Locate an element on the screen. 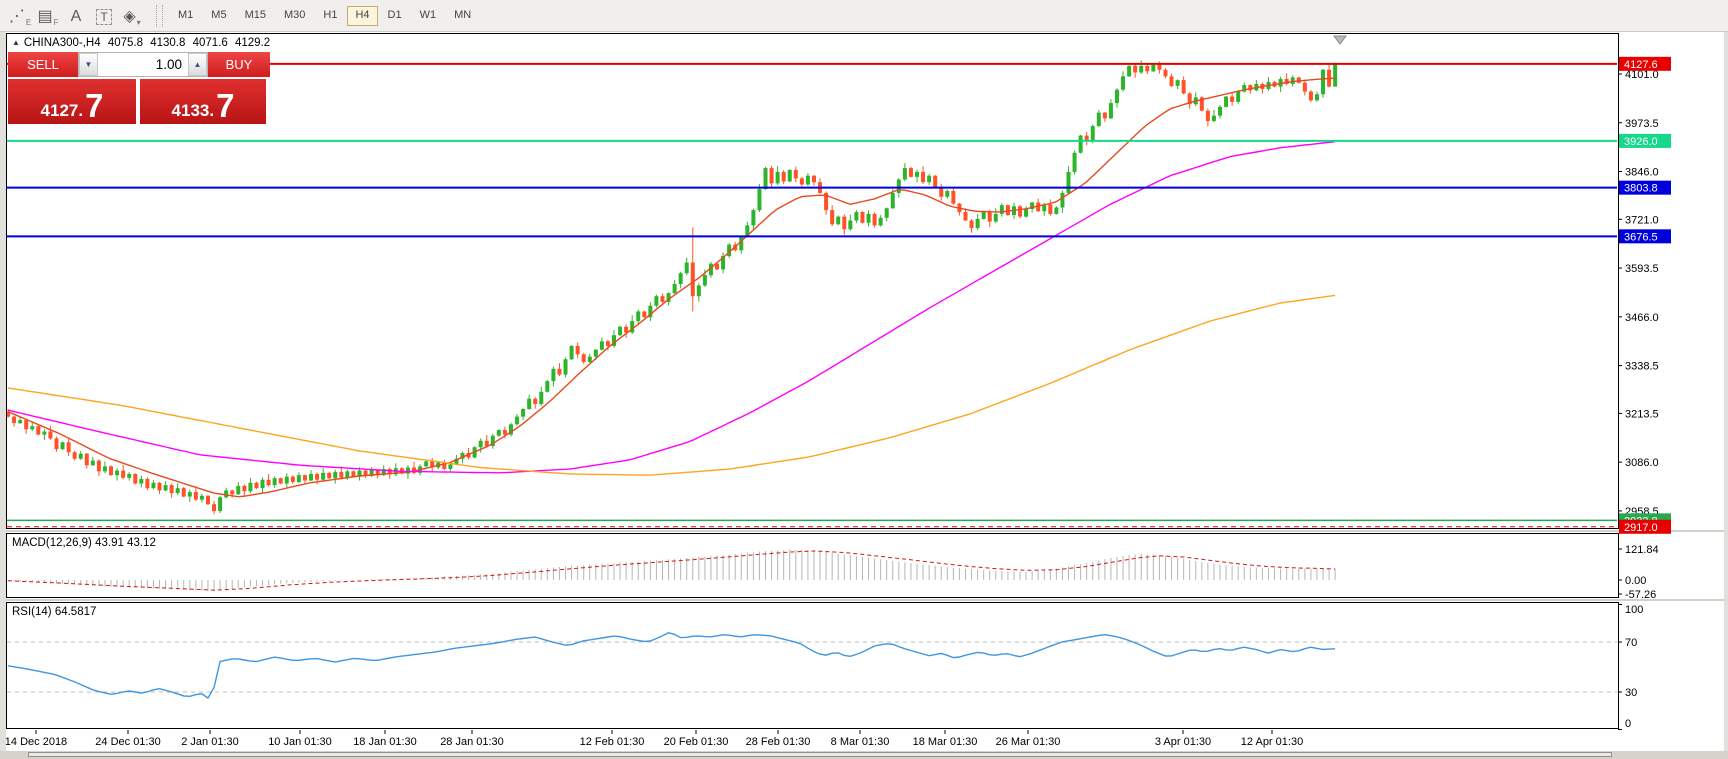 The height and width of the screenshot is (759, 1728). timeframe-button-M15: M15 is located at coordinates (255, 14).